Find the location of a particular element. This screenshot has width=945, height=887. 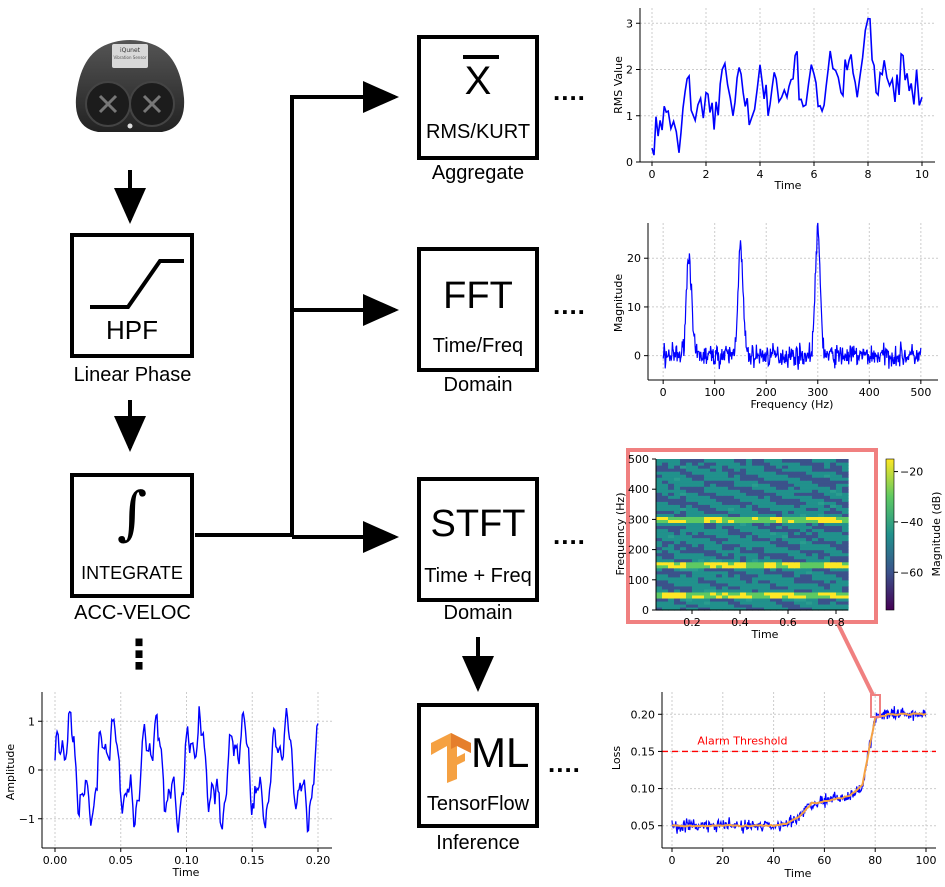

x-tick-label: 0 is located at coordinates (663, 392).